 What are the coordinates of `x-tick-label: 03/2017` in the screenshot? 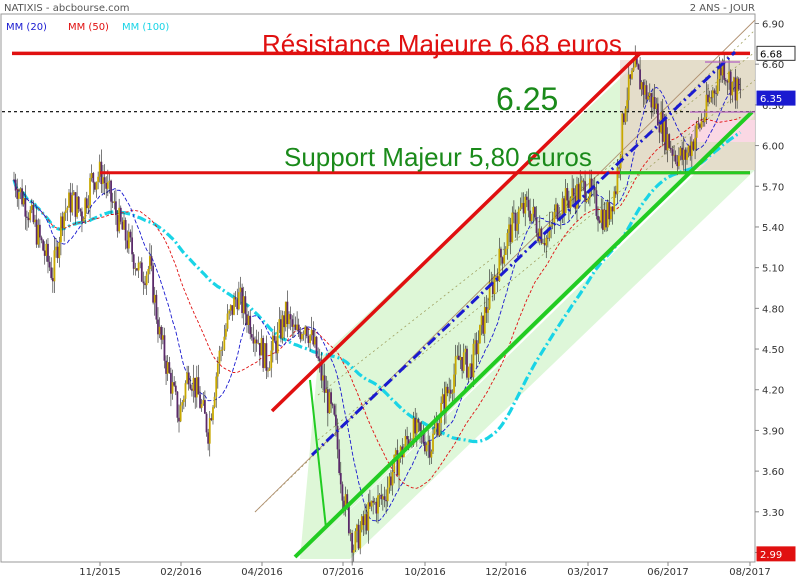 It's located at (588, 572).